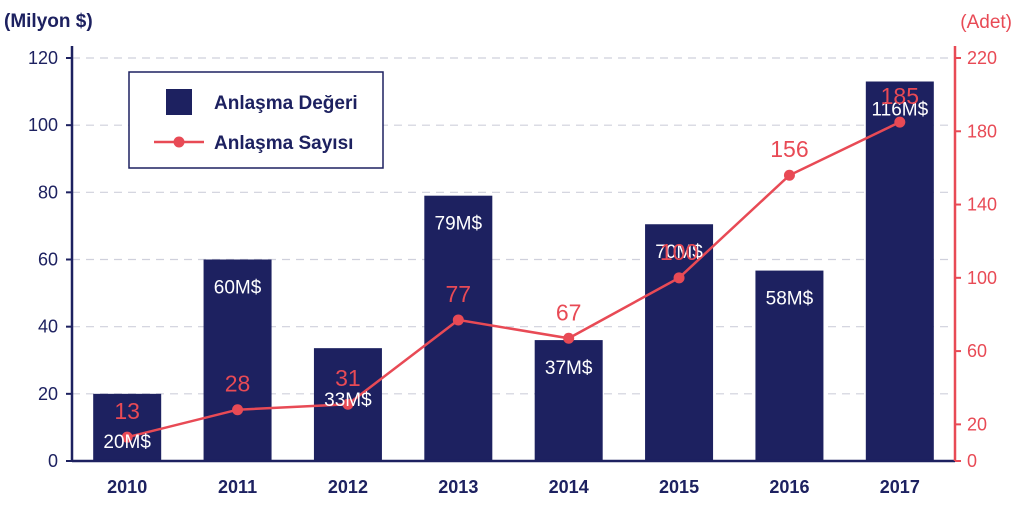 The height and width of the screenshot is (512, 1024). Describe the element at coordinates (900, 487) in the screenshot. I see `x-tick-label: 2017` at that location.